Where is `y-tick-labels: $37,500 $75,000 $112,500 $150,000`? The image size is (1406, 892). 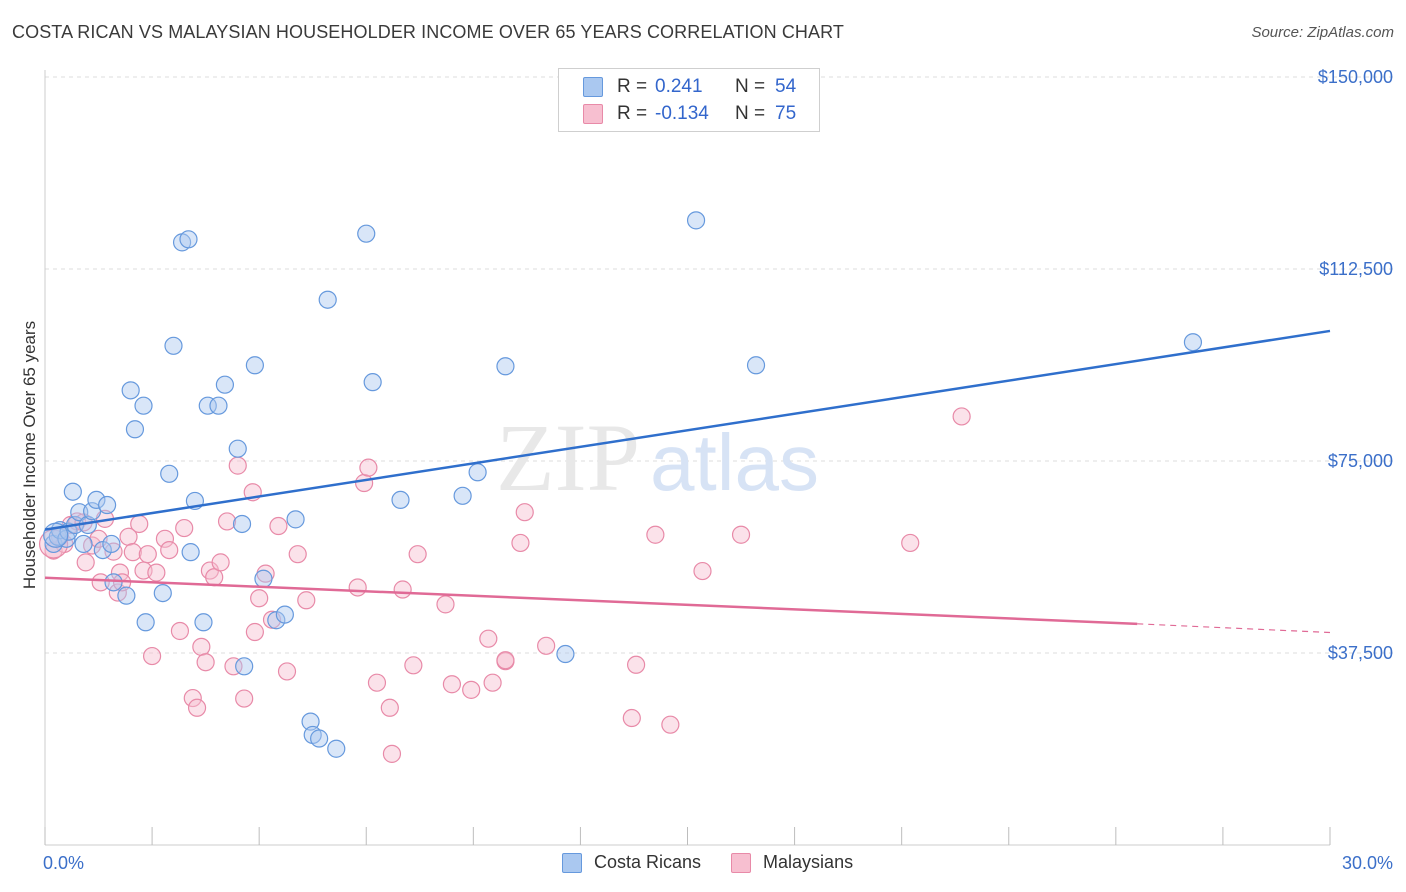
y-tick-labels: $37,500 $75,000 $112,500 $150,000 is located at coordinates (1355, 365).